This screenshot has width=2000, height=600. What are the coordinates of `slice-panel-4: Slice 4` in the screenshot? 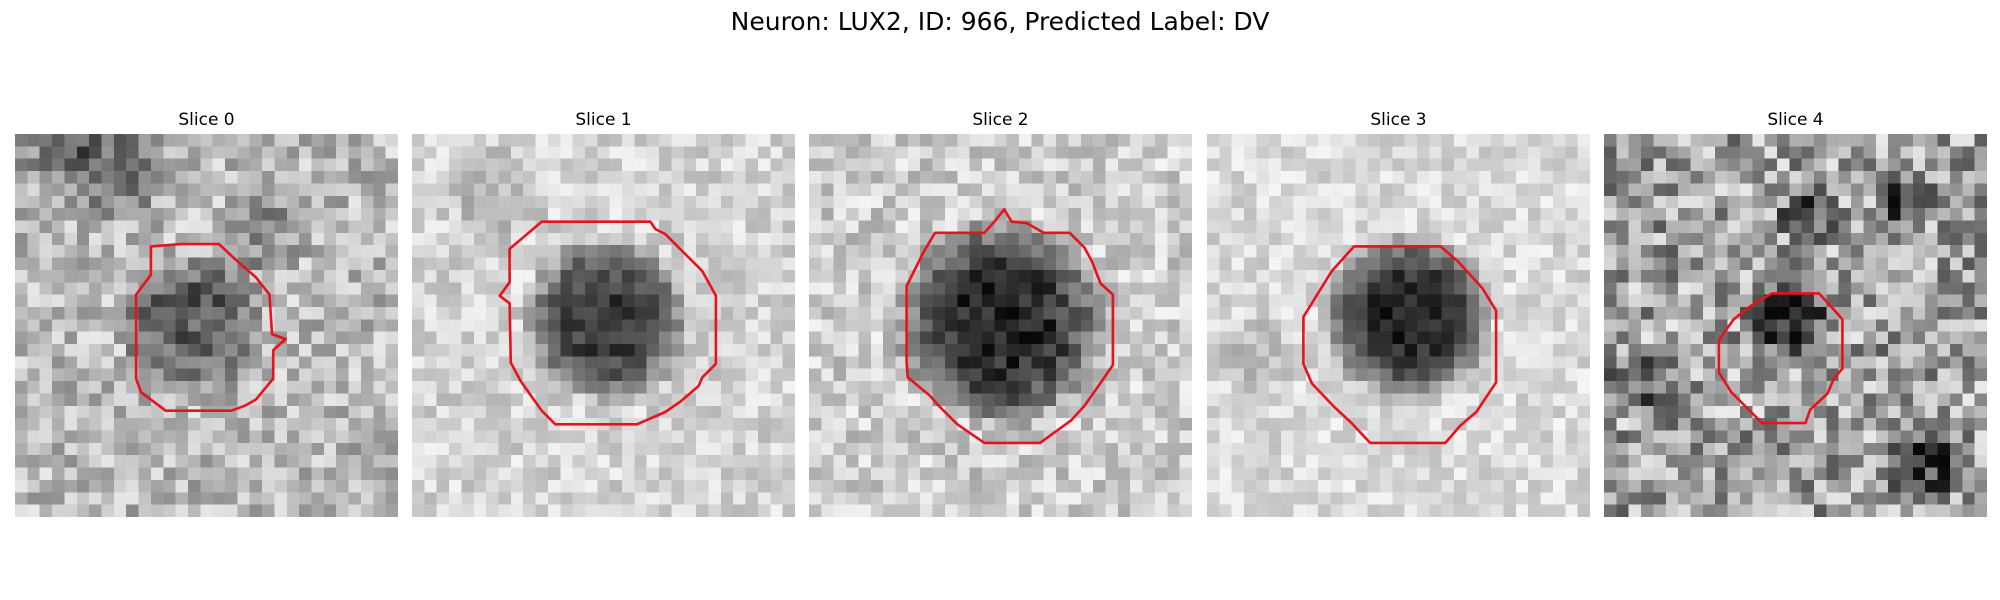 It's located at (1795, 311).